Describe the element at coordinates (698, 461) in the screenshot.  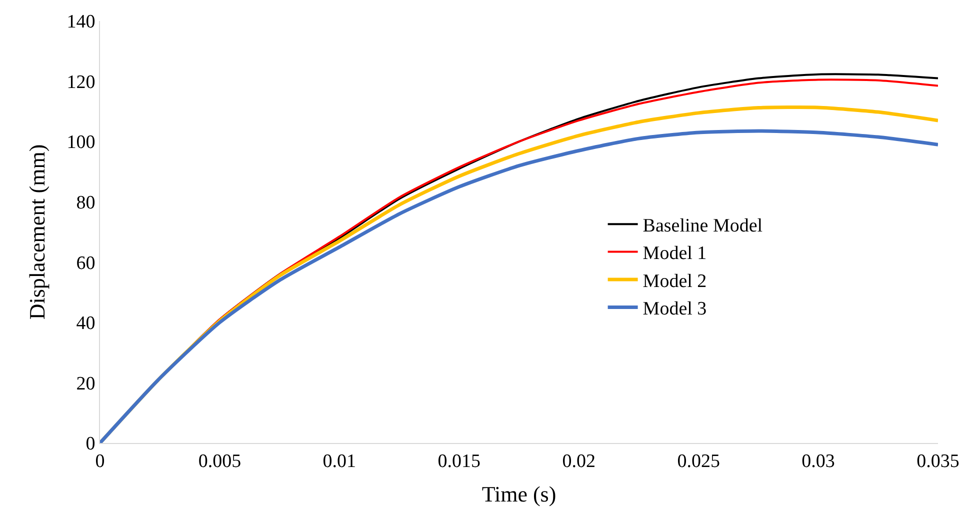
I see `x-tick-label: 0.025` at that location.